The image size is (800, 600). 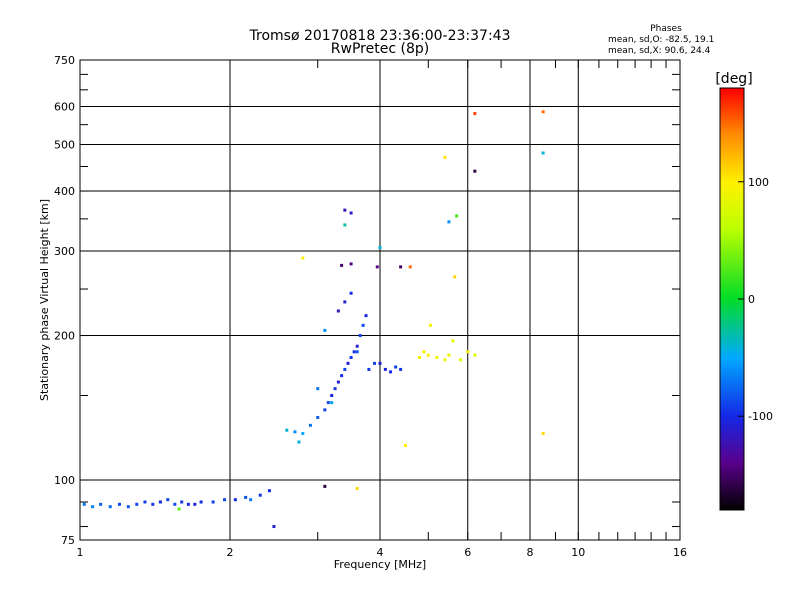 I want to click on colorbar-label: [deg], so click(x=733, y=79).